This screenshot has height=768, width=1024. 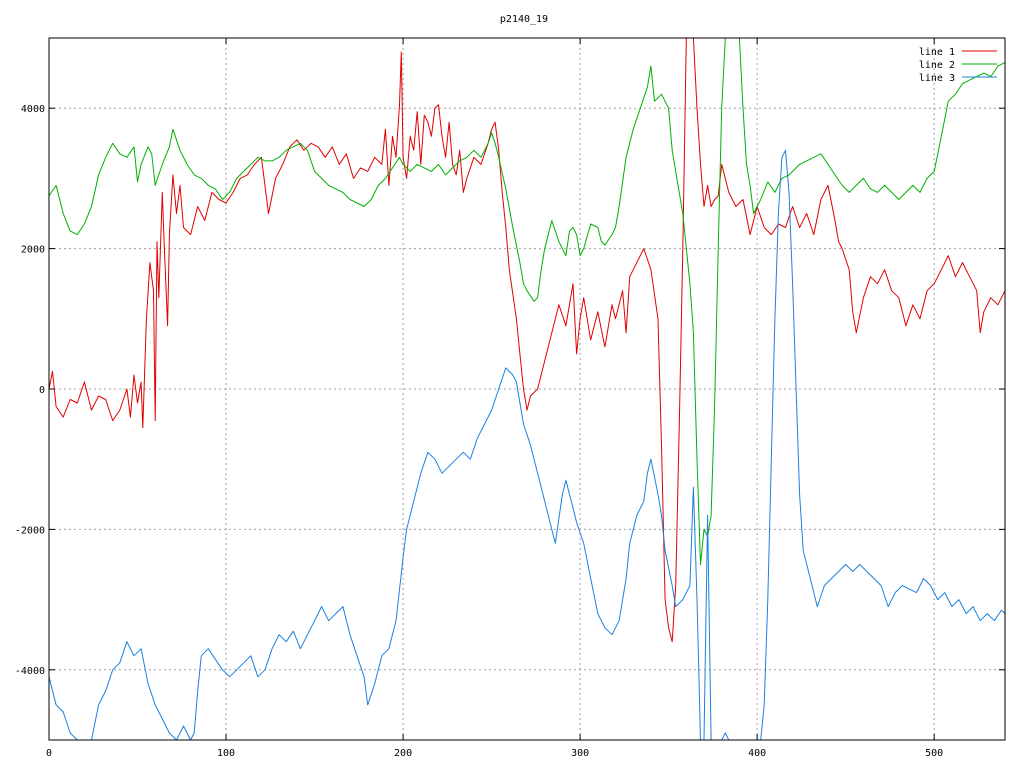 What do you see at coordinates (226, 753) in the screenshot?
I see `x-tick-label: 100` at bounding box center [226, 753].